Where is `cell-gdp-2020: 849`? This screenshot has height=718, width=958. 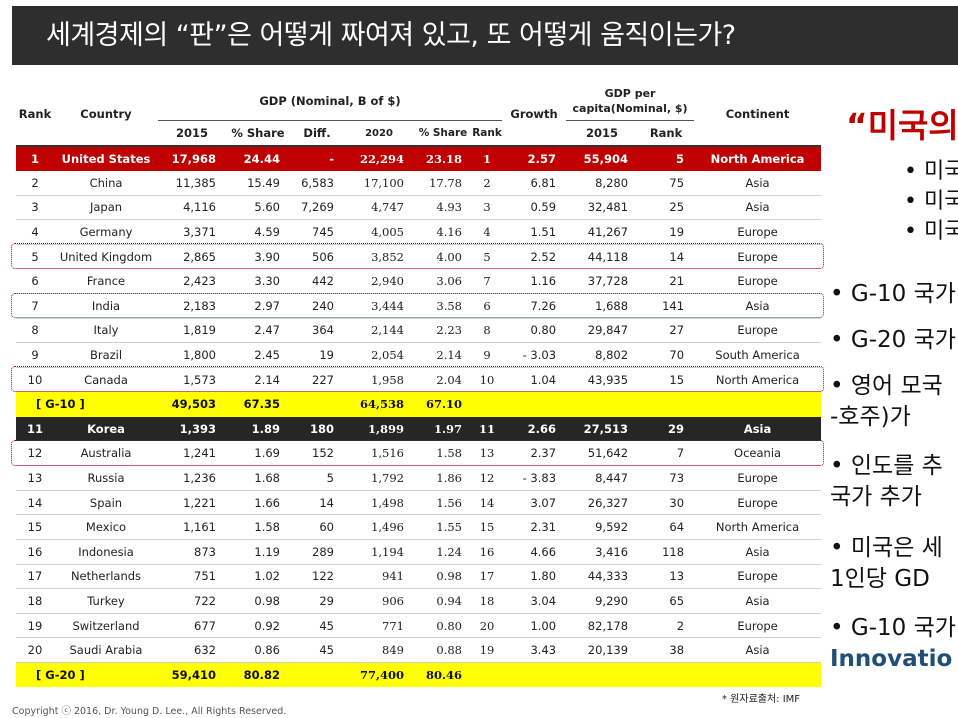 cell-gdp-2020: 849 is located at coordinates (379, 650).